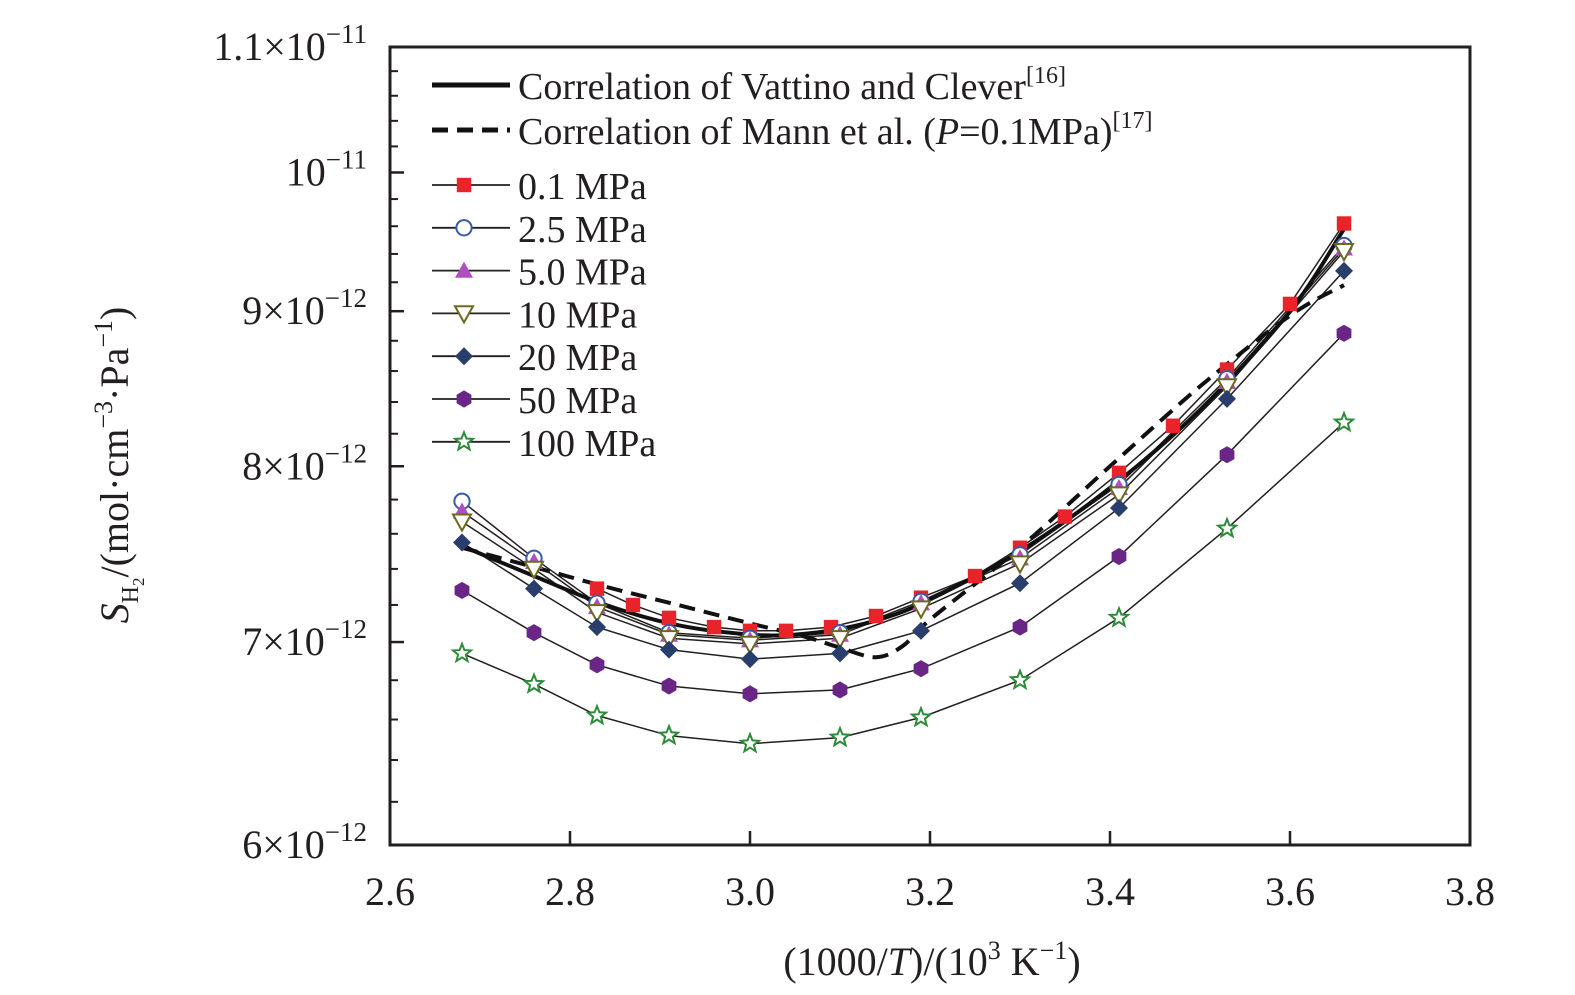 This screenshot has height=995, width=1575. Describe the element at coordinates (772, 87) in the screenshot. I see `legend-label-vattino-text: Correlation of Vattino and Clever` at that location.